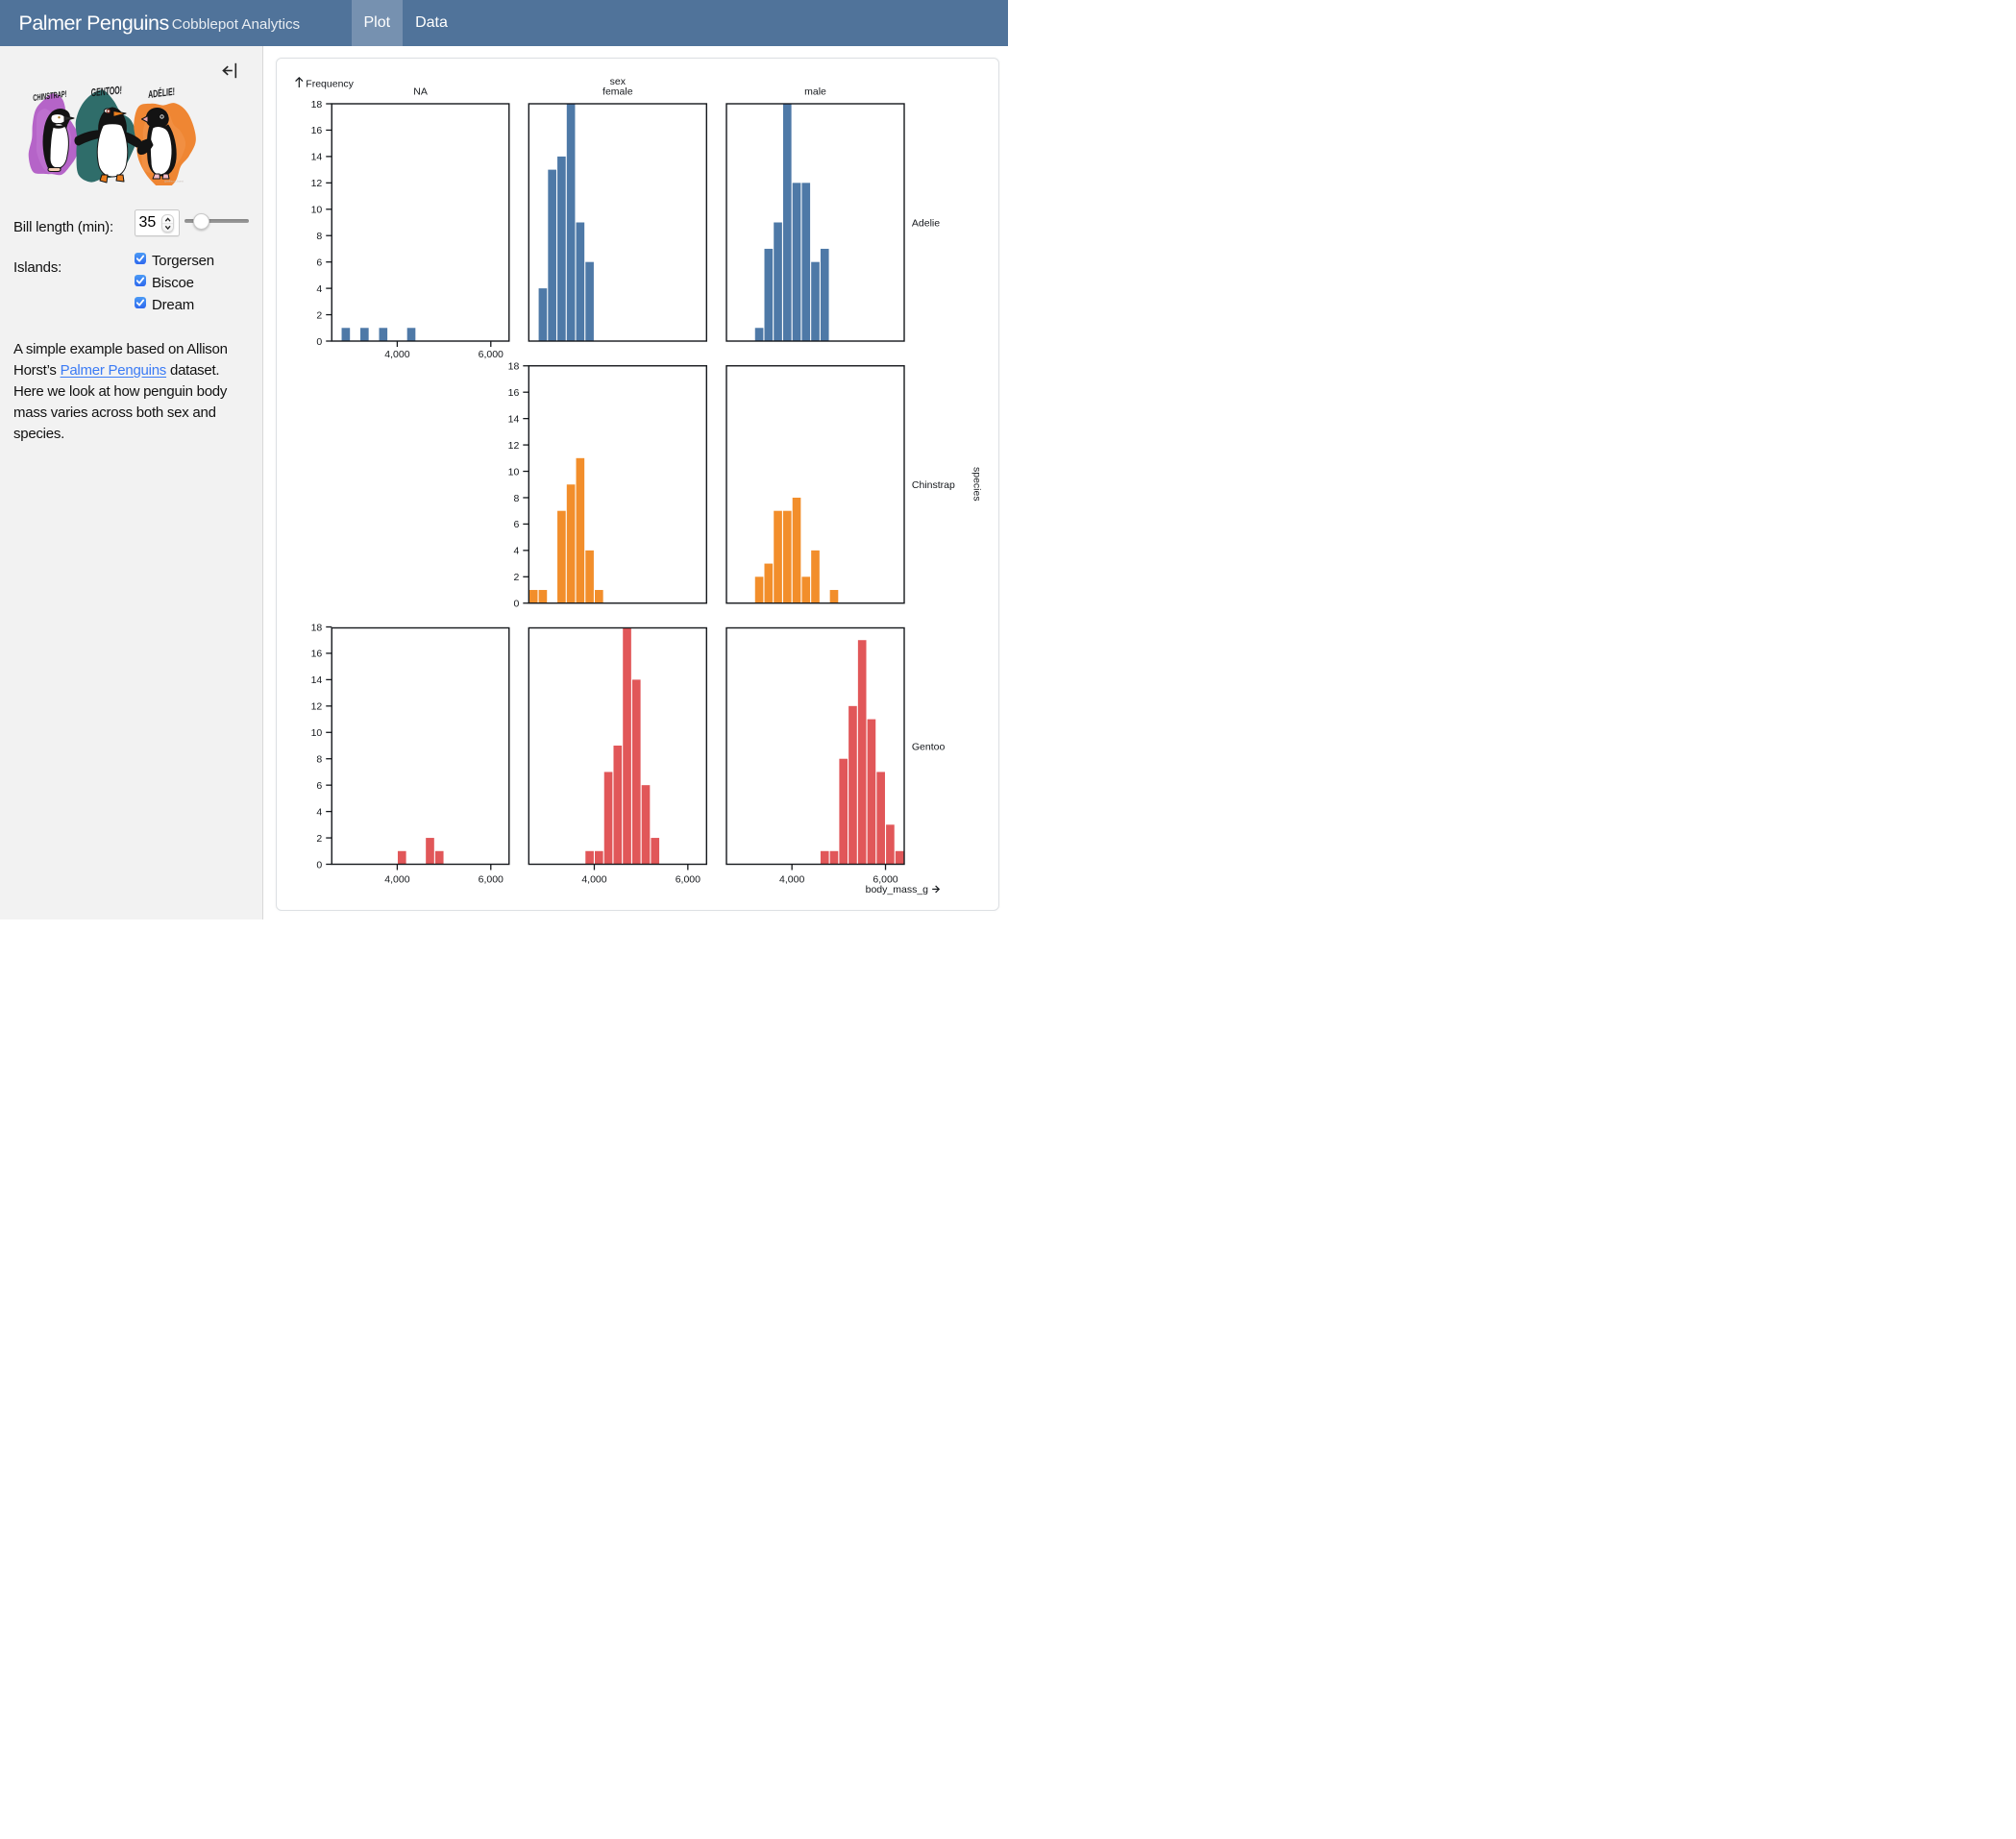  What do you see at coordinates (174, 182) in the screenshot?
I see `svg-text: @allison_horst` at bounding box center [174, 182].